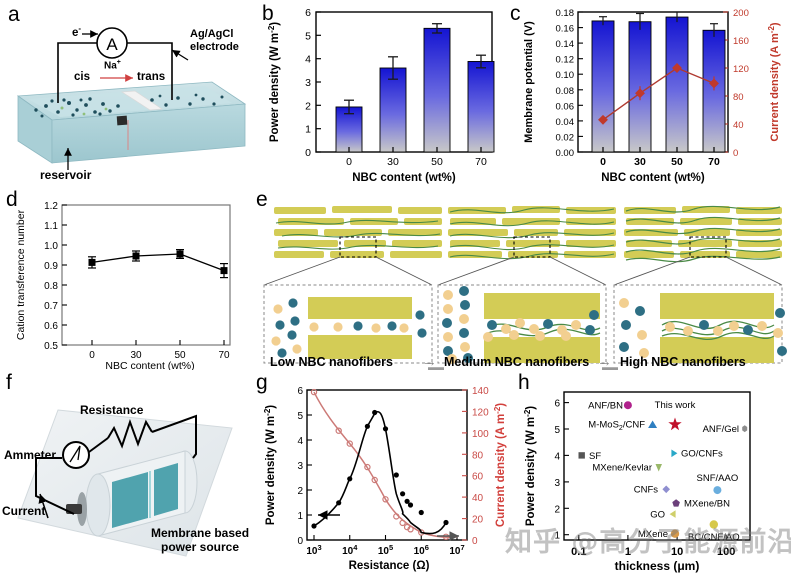  What do you see at coordinates (726, 552) in the screenshot?
I see `svg-text: 100` at bounding box center [726, 552].